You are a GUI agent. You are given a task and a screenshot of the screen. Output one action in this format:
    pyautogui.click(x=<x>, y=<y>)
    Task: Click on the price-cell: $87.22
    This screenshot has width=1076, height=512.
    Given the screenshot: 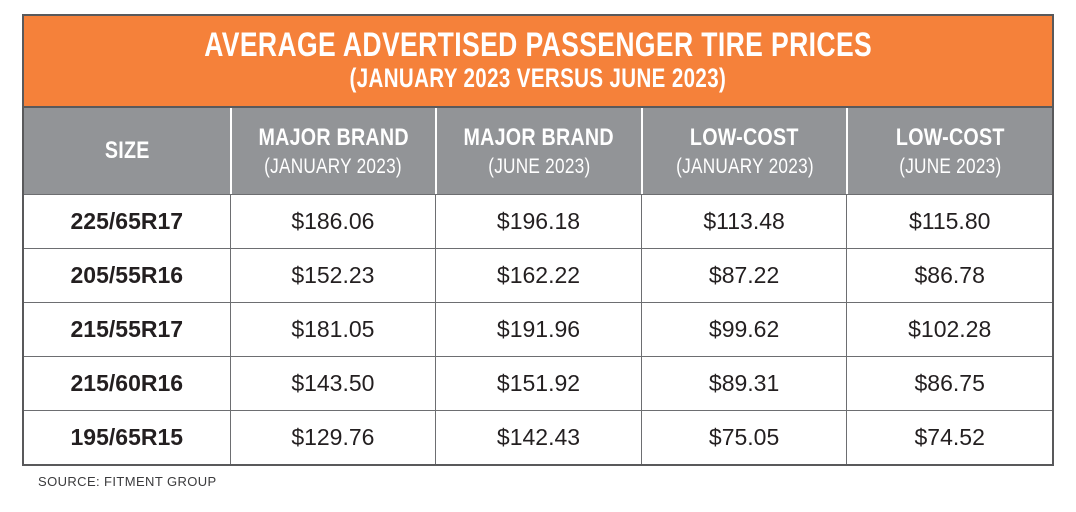 What is the action you would take?
    pyautogui.click(x=743, y=275)
    